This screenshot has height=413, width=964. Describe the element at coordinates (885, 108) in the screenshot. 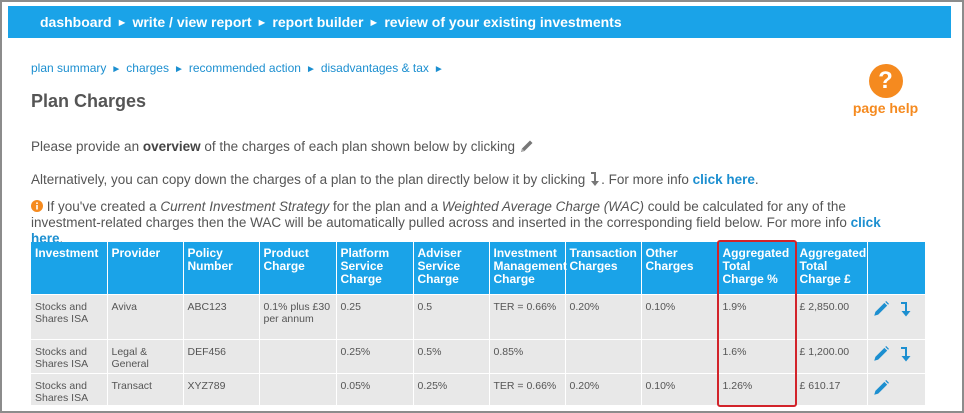

I see `page-help-label: page help` at that location.